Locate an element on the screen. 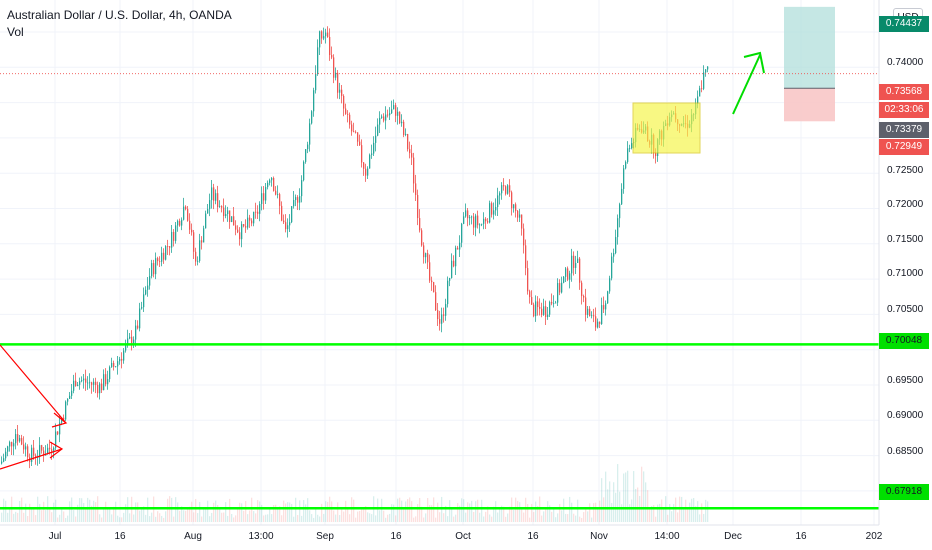 This screenshot has width=932, height=550. x-tick: Oct is located at coordinates (463, 536).